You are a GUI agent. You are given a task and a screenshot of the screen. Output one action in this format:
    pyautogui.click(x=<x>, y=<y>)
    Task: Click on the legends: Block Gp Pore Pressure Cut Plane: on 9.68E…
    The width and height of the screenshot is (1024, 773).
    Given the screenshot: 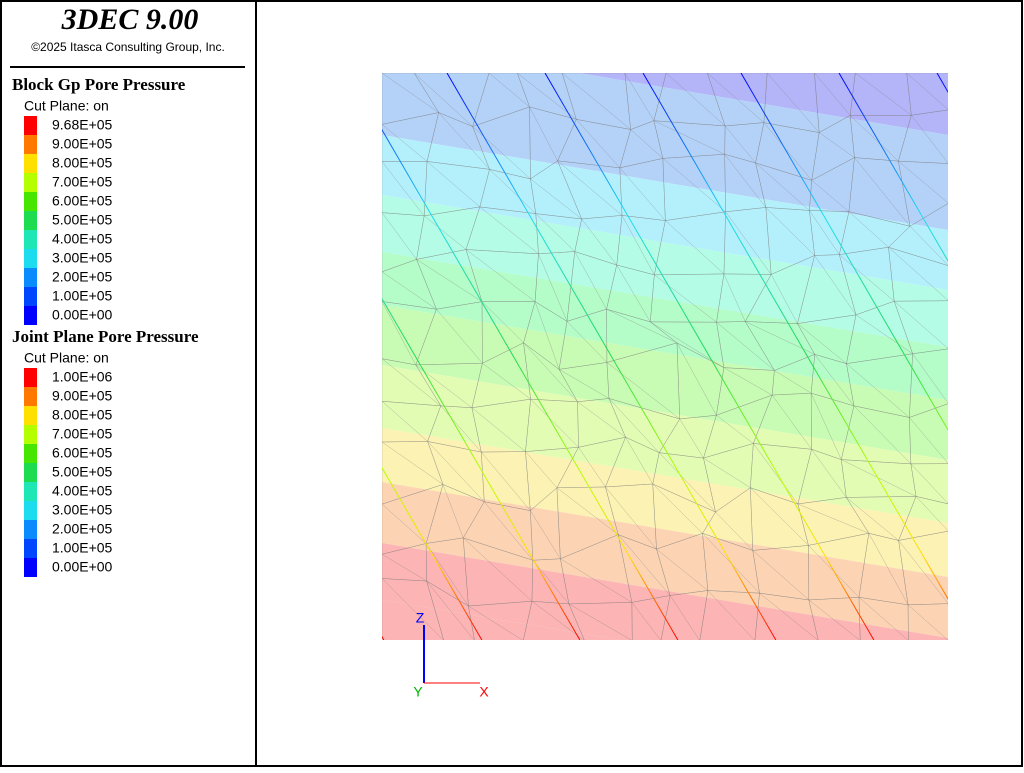 What is the action you would take?
    pyautogui.click(x=105, y=326)
    